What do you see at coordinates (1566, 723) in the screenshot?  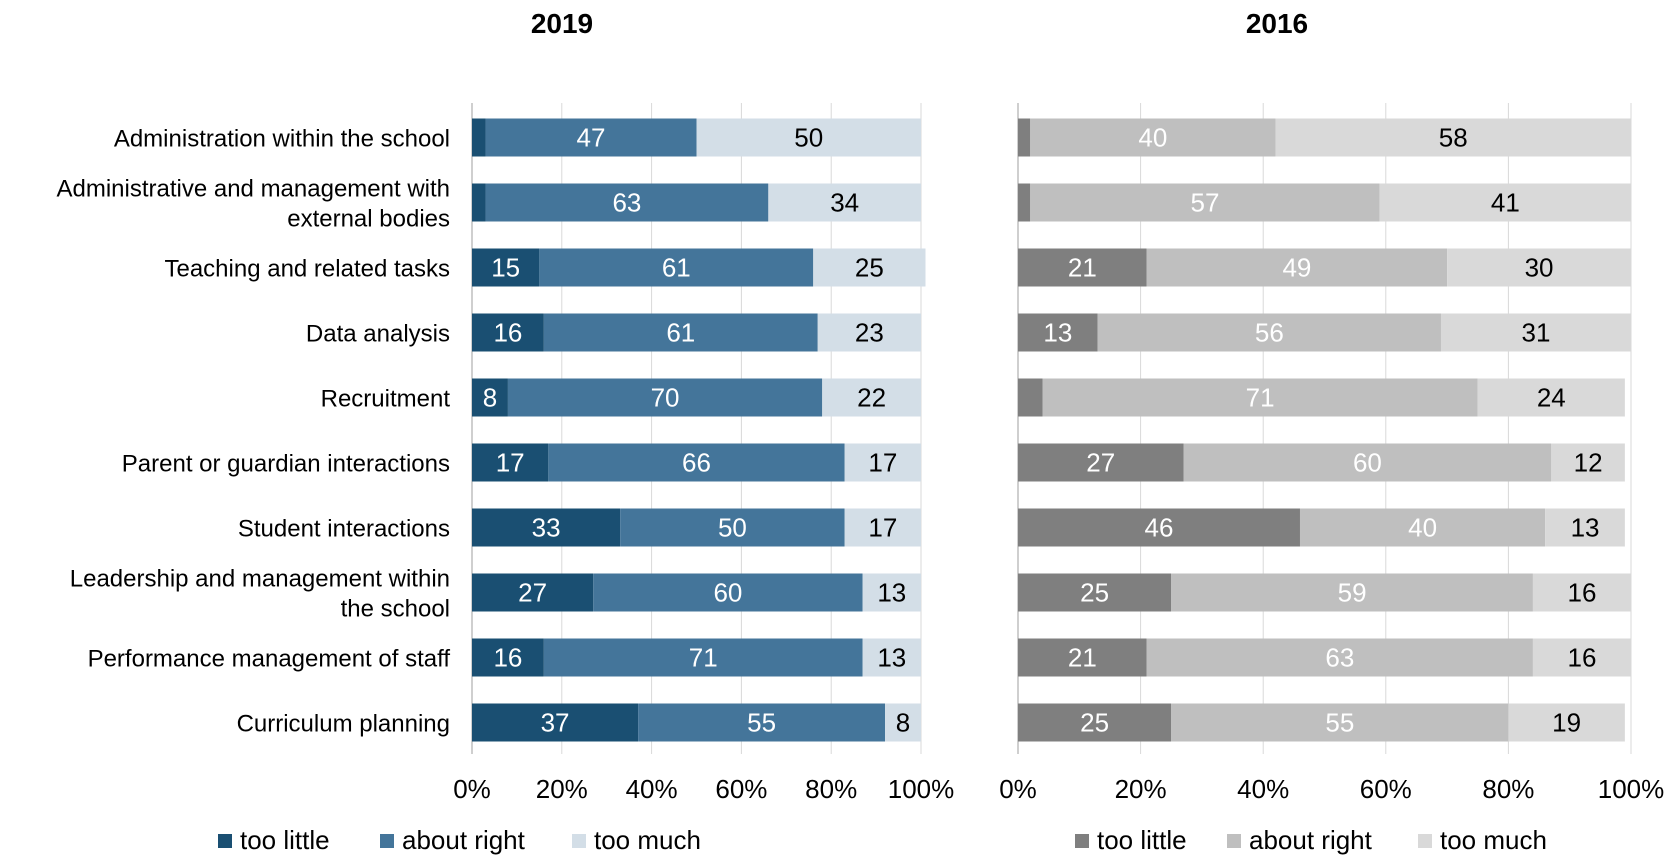 I see `data-label: 19` at bounding box center [1566, 723].